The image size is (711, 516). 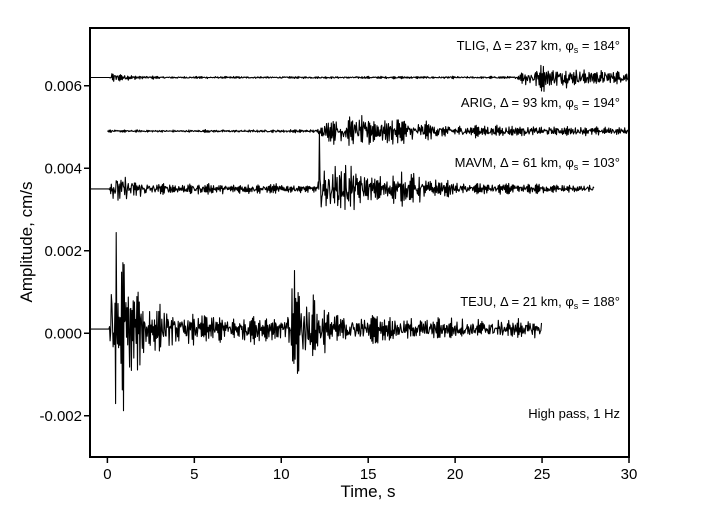 I want to click on label-delta: Δ = 93 km,, so click(x=532, y=102).